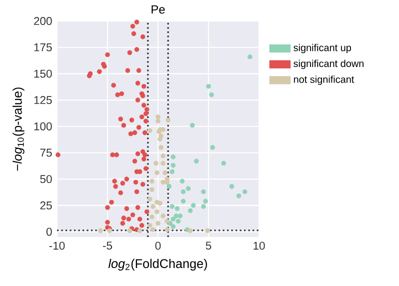  I want to click on y-tick-label: 200, so click(43, 21).